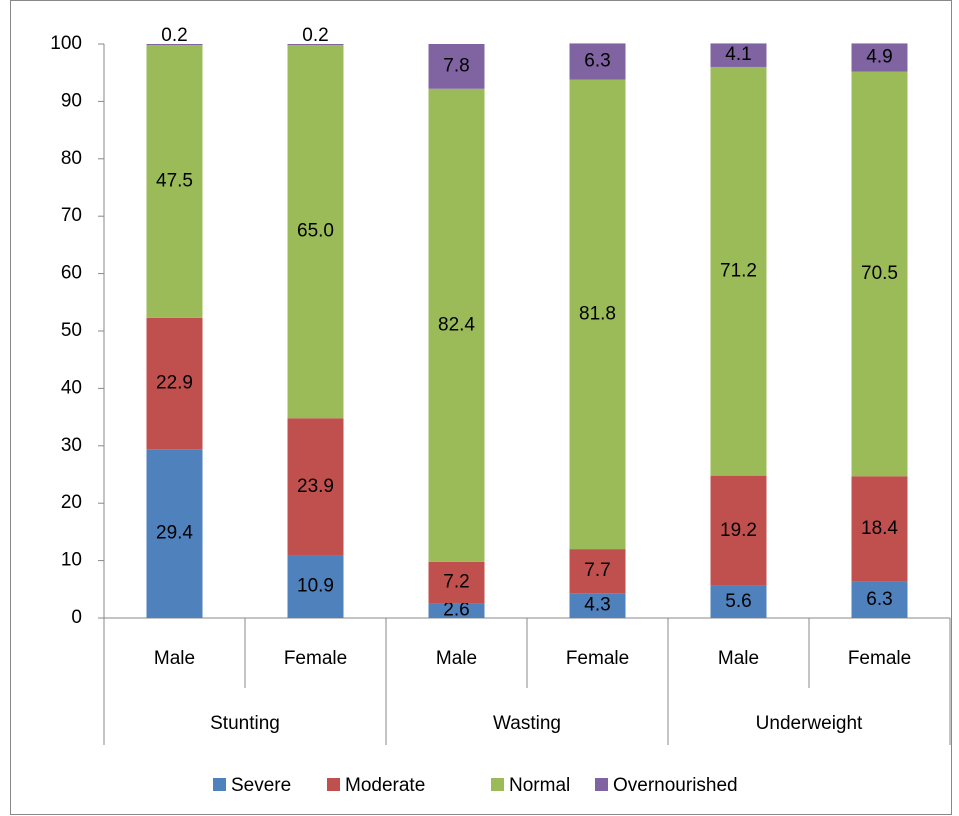 The width and height of the screenshot is (959, 816). I want to click on data-label: 19.2, so click(738, 530).